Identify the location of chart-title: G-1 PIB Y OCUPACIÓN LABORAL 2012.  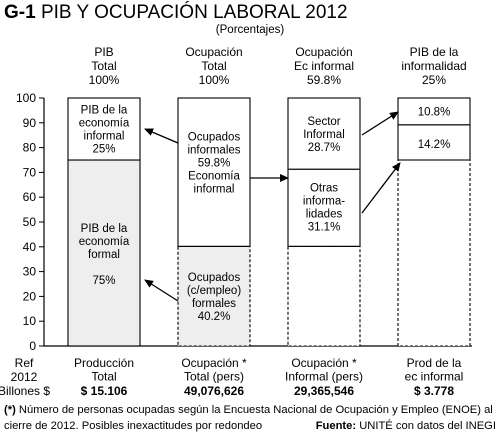
(176, 13).